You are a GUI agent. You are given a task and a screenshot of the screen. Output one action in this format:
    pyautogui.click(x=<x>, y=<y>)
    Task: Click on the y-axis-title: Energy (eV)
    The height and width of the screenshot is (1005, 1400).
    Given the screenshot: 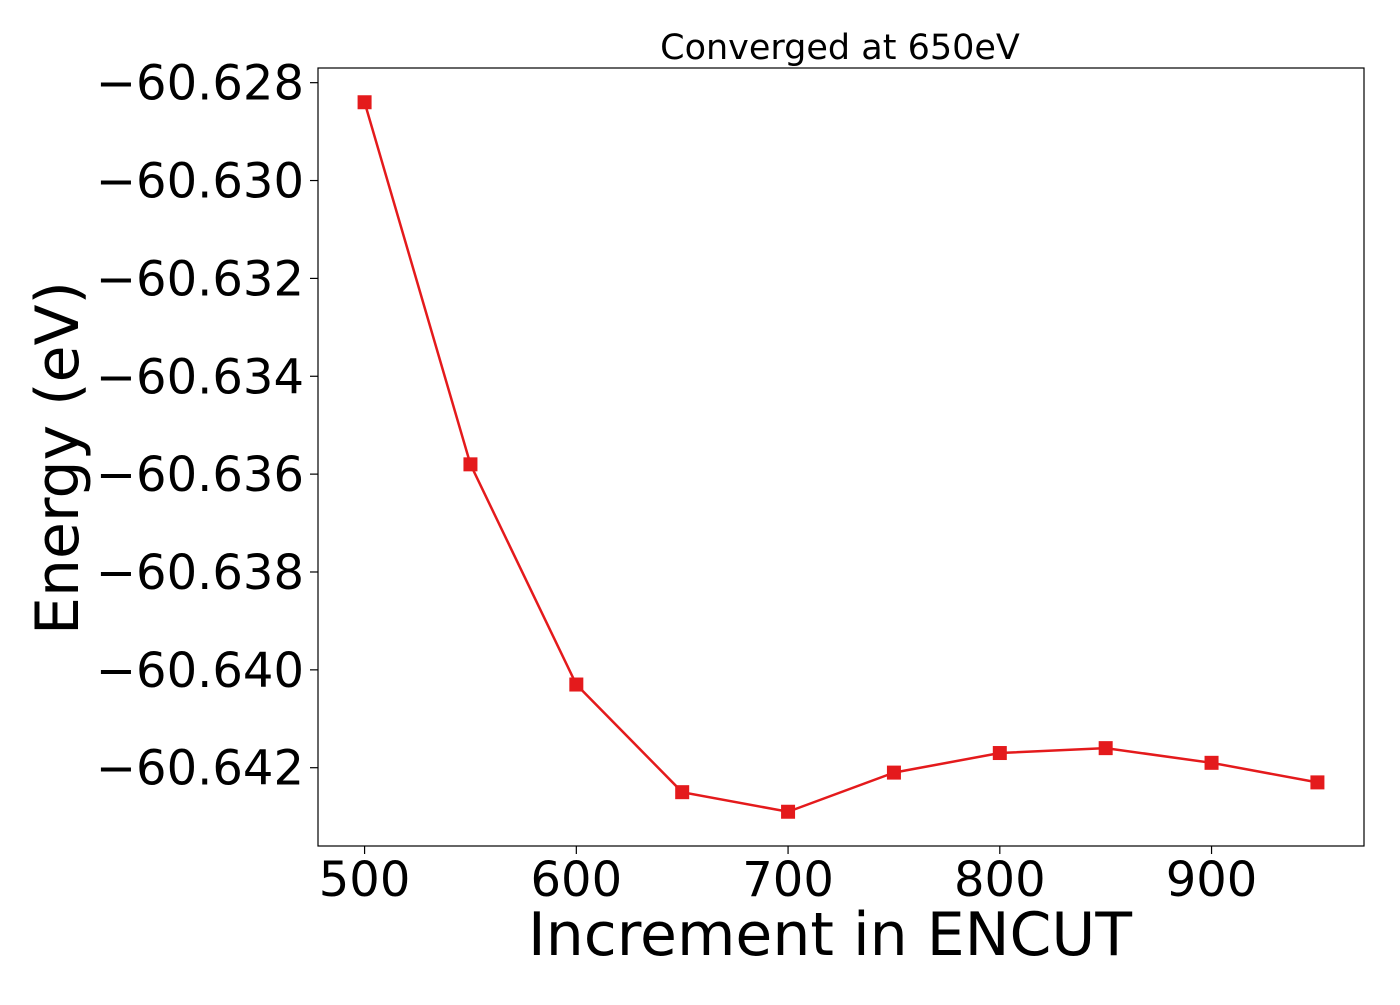 What is the action you would take?
    pyautogui.click(x=58, y=458)
    